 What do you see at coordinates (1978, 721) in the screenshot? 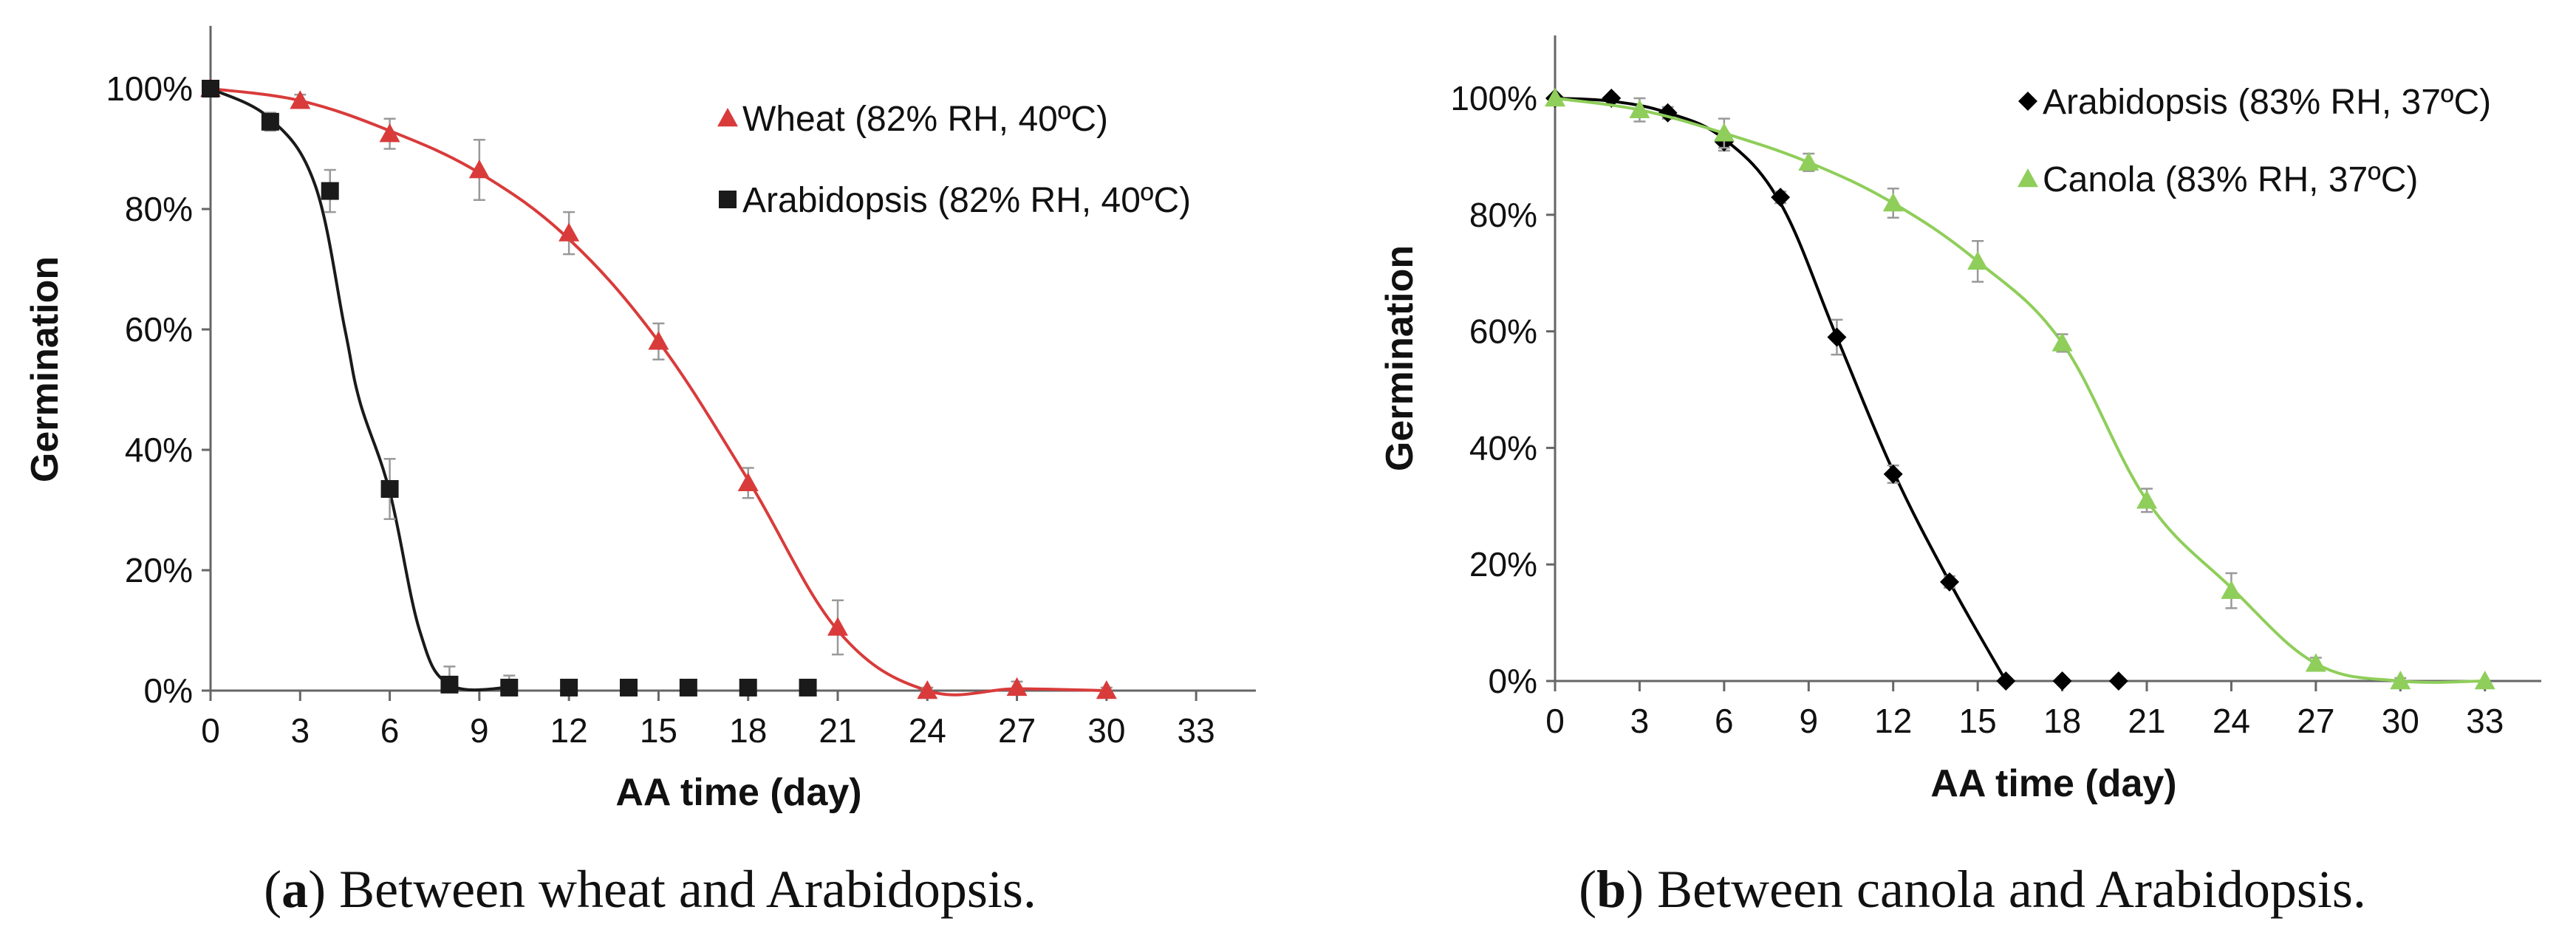
I see `chart-b-x-tick-label: 15` at bounding box center [1978, 721].